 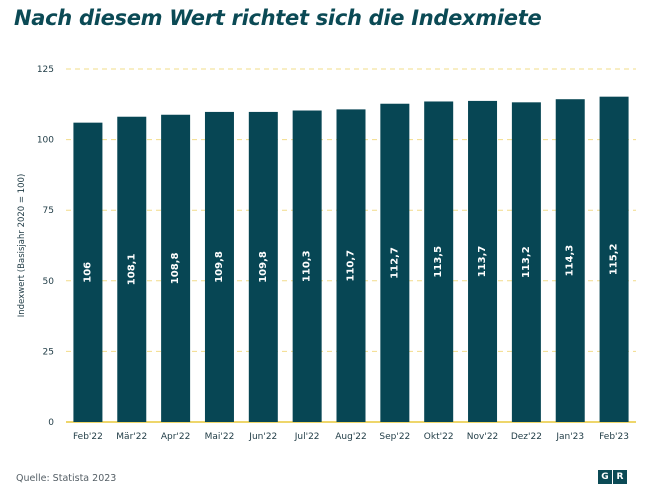 What do you see at coordinates (394, 437) in the screenshot?
I see `x-tick-label: Sep'22` at bounding box center [394, 437].